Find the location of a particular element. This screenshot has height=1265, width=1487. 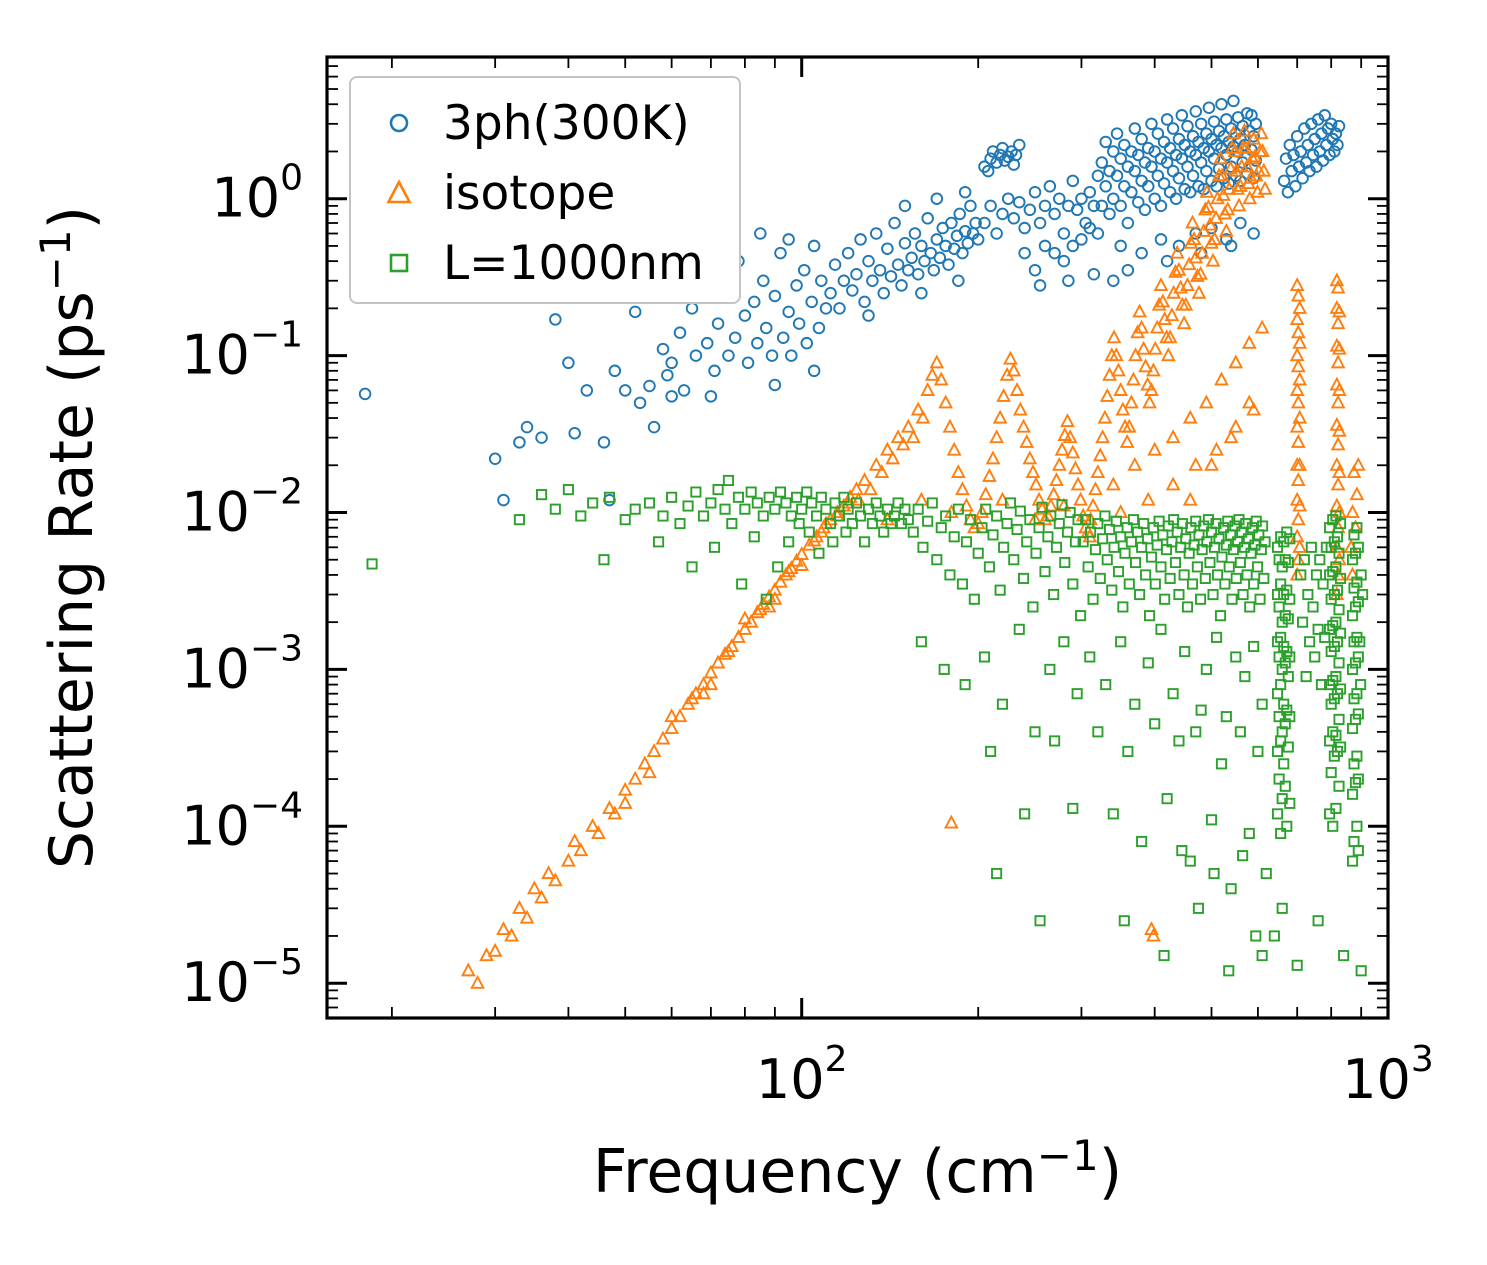

legend-item-3ph-300k: 3ph(300K) is located at coordinates (558, 123).